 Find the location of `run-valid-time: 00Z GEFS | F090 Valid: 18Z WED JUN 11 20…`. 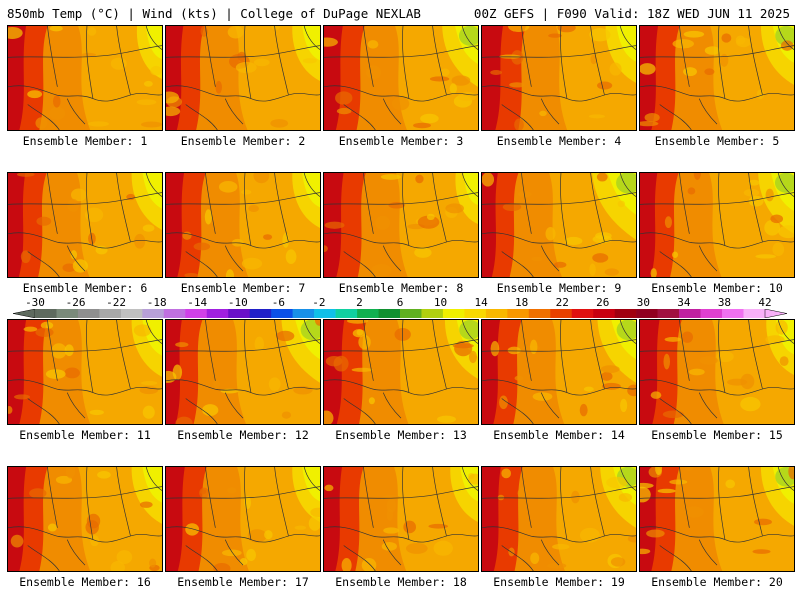

run-valid-time: 00Z GEFS | F090 Valid: 18Z WED JUN 11 20… is located at coordinates (631, 13).